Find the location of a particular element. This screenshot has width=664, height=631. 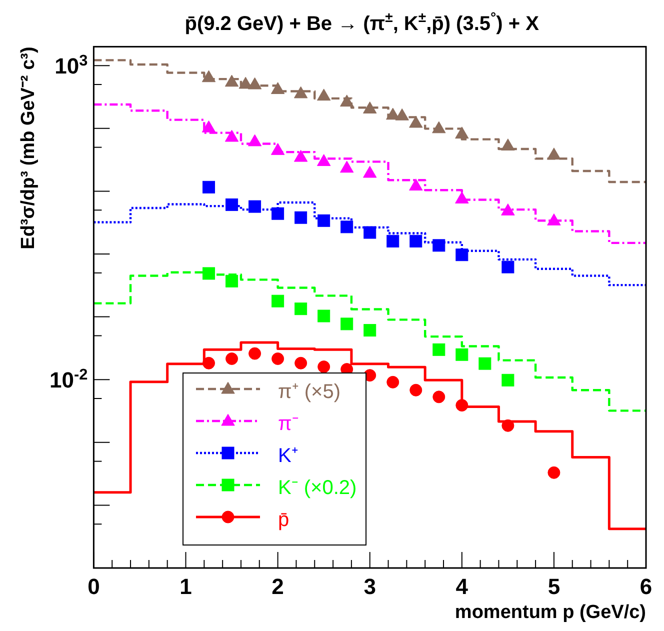

x-tick-label: 0 is located at coordinates (94, 586).